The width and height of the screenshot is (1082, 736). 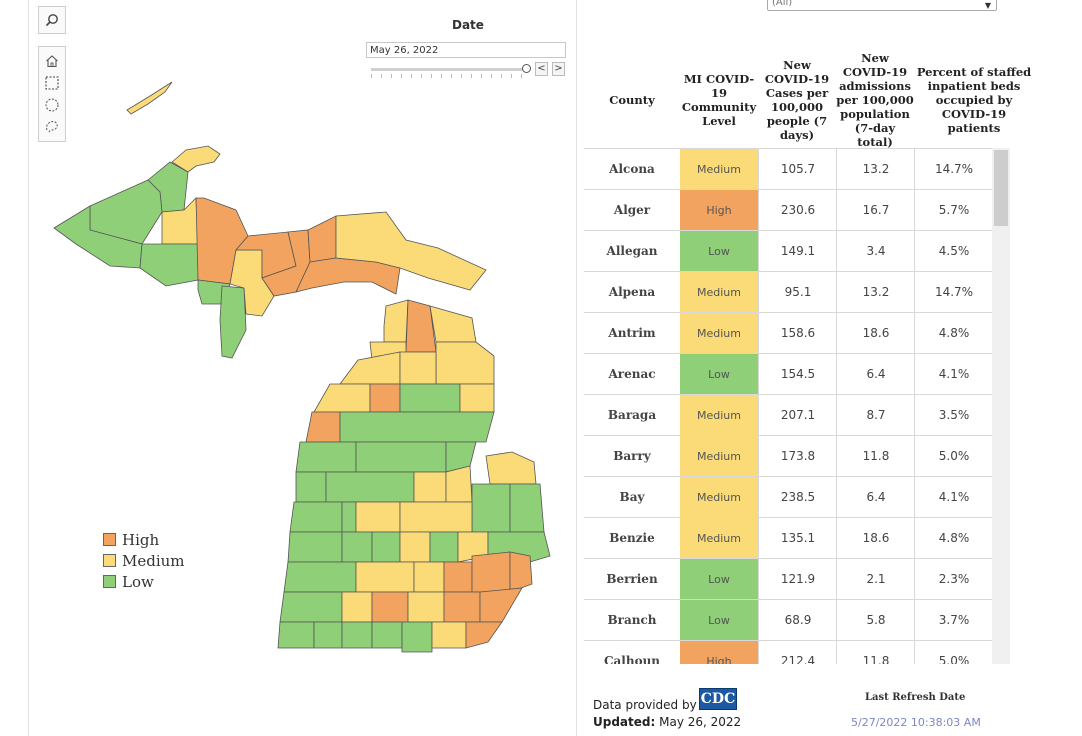 I want to click on rectangle-select-icon, so click(x=52, y=83).